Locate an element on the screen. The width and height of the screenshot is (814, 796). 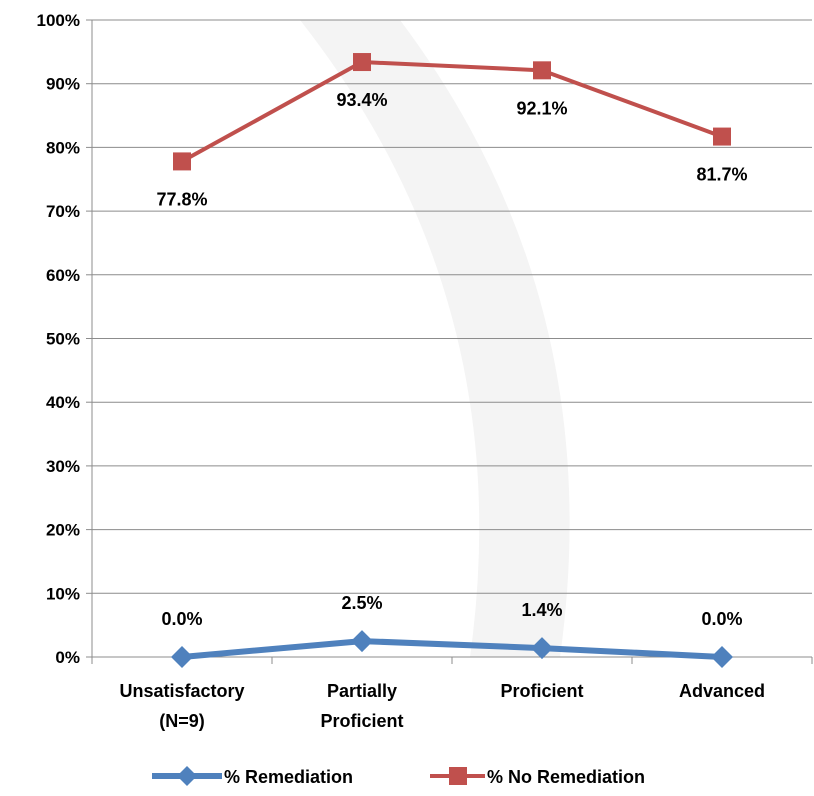
y-tick-label: 100% is located at coordinates (58, 20).